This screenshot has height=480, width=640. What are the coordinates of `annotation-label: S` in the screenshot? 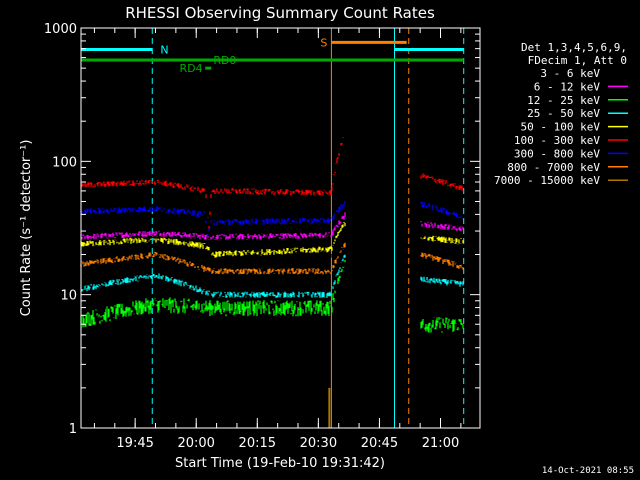 It's located at (323, 42).